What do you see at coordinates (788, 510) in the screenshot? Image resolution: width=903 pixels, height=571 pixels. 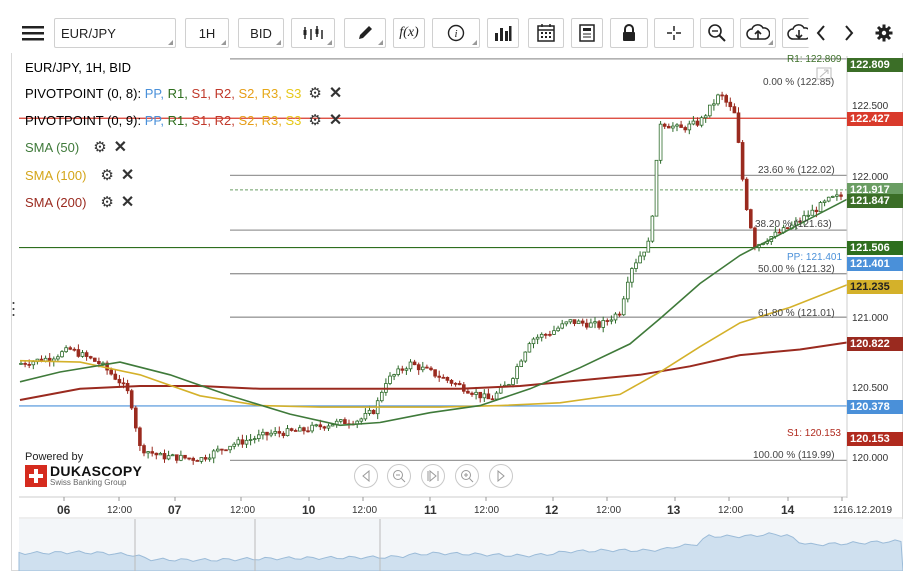 I see `x-label: 14` at bounding box center [788, 510].